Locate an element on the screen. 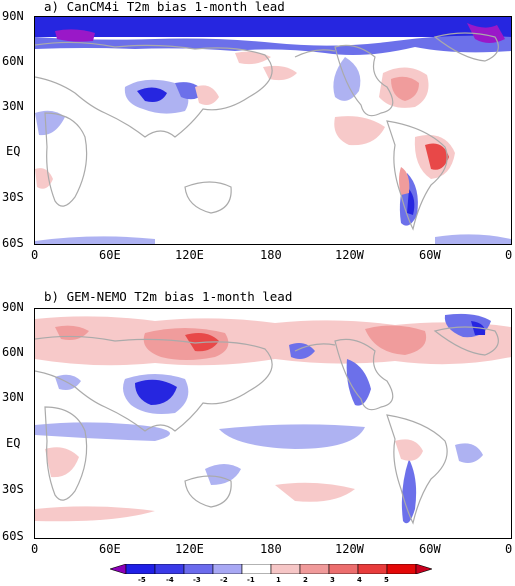 The height and width of the screenshot is (586, 515). panel-b-lat-label: 60N is located at coordinates (13, 352).